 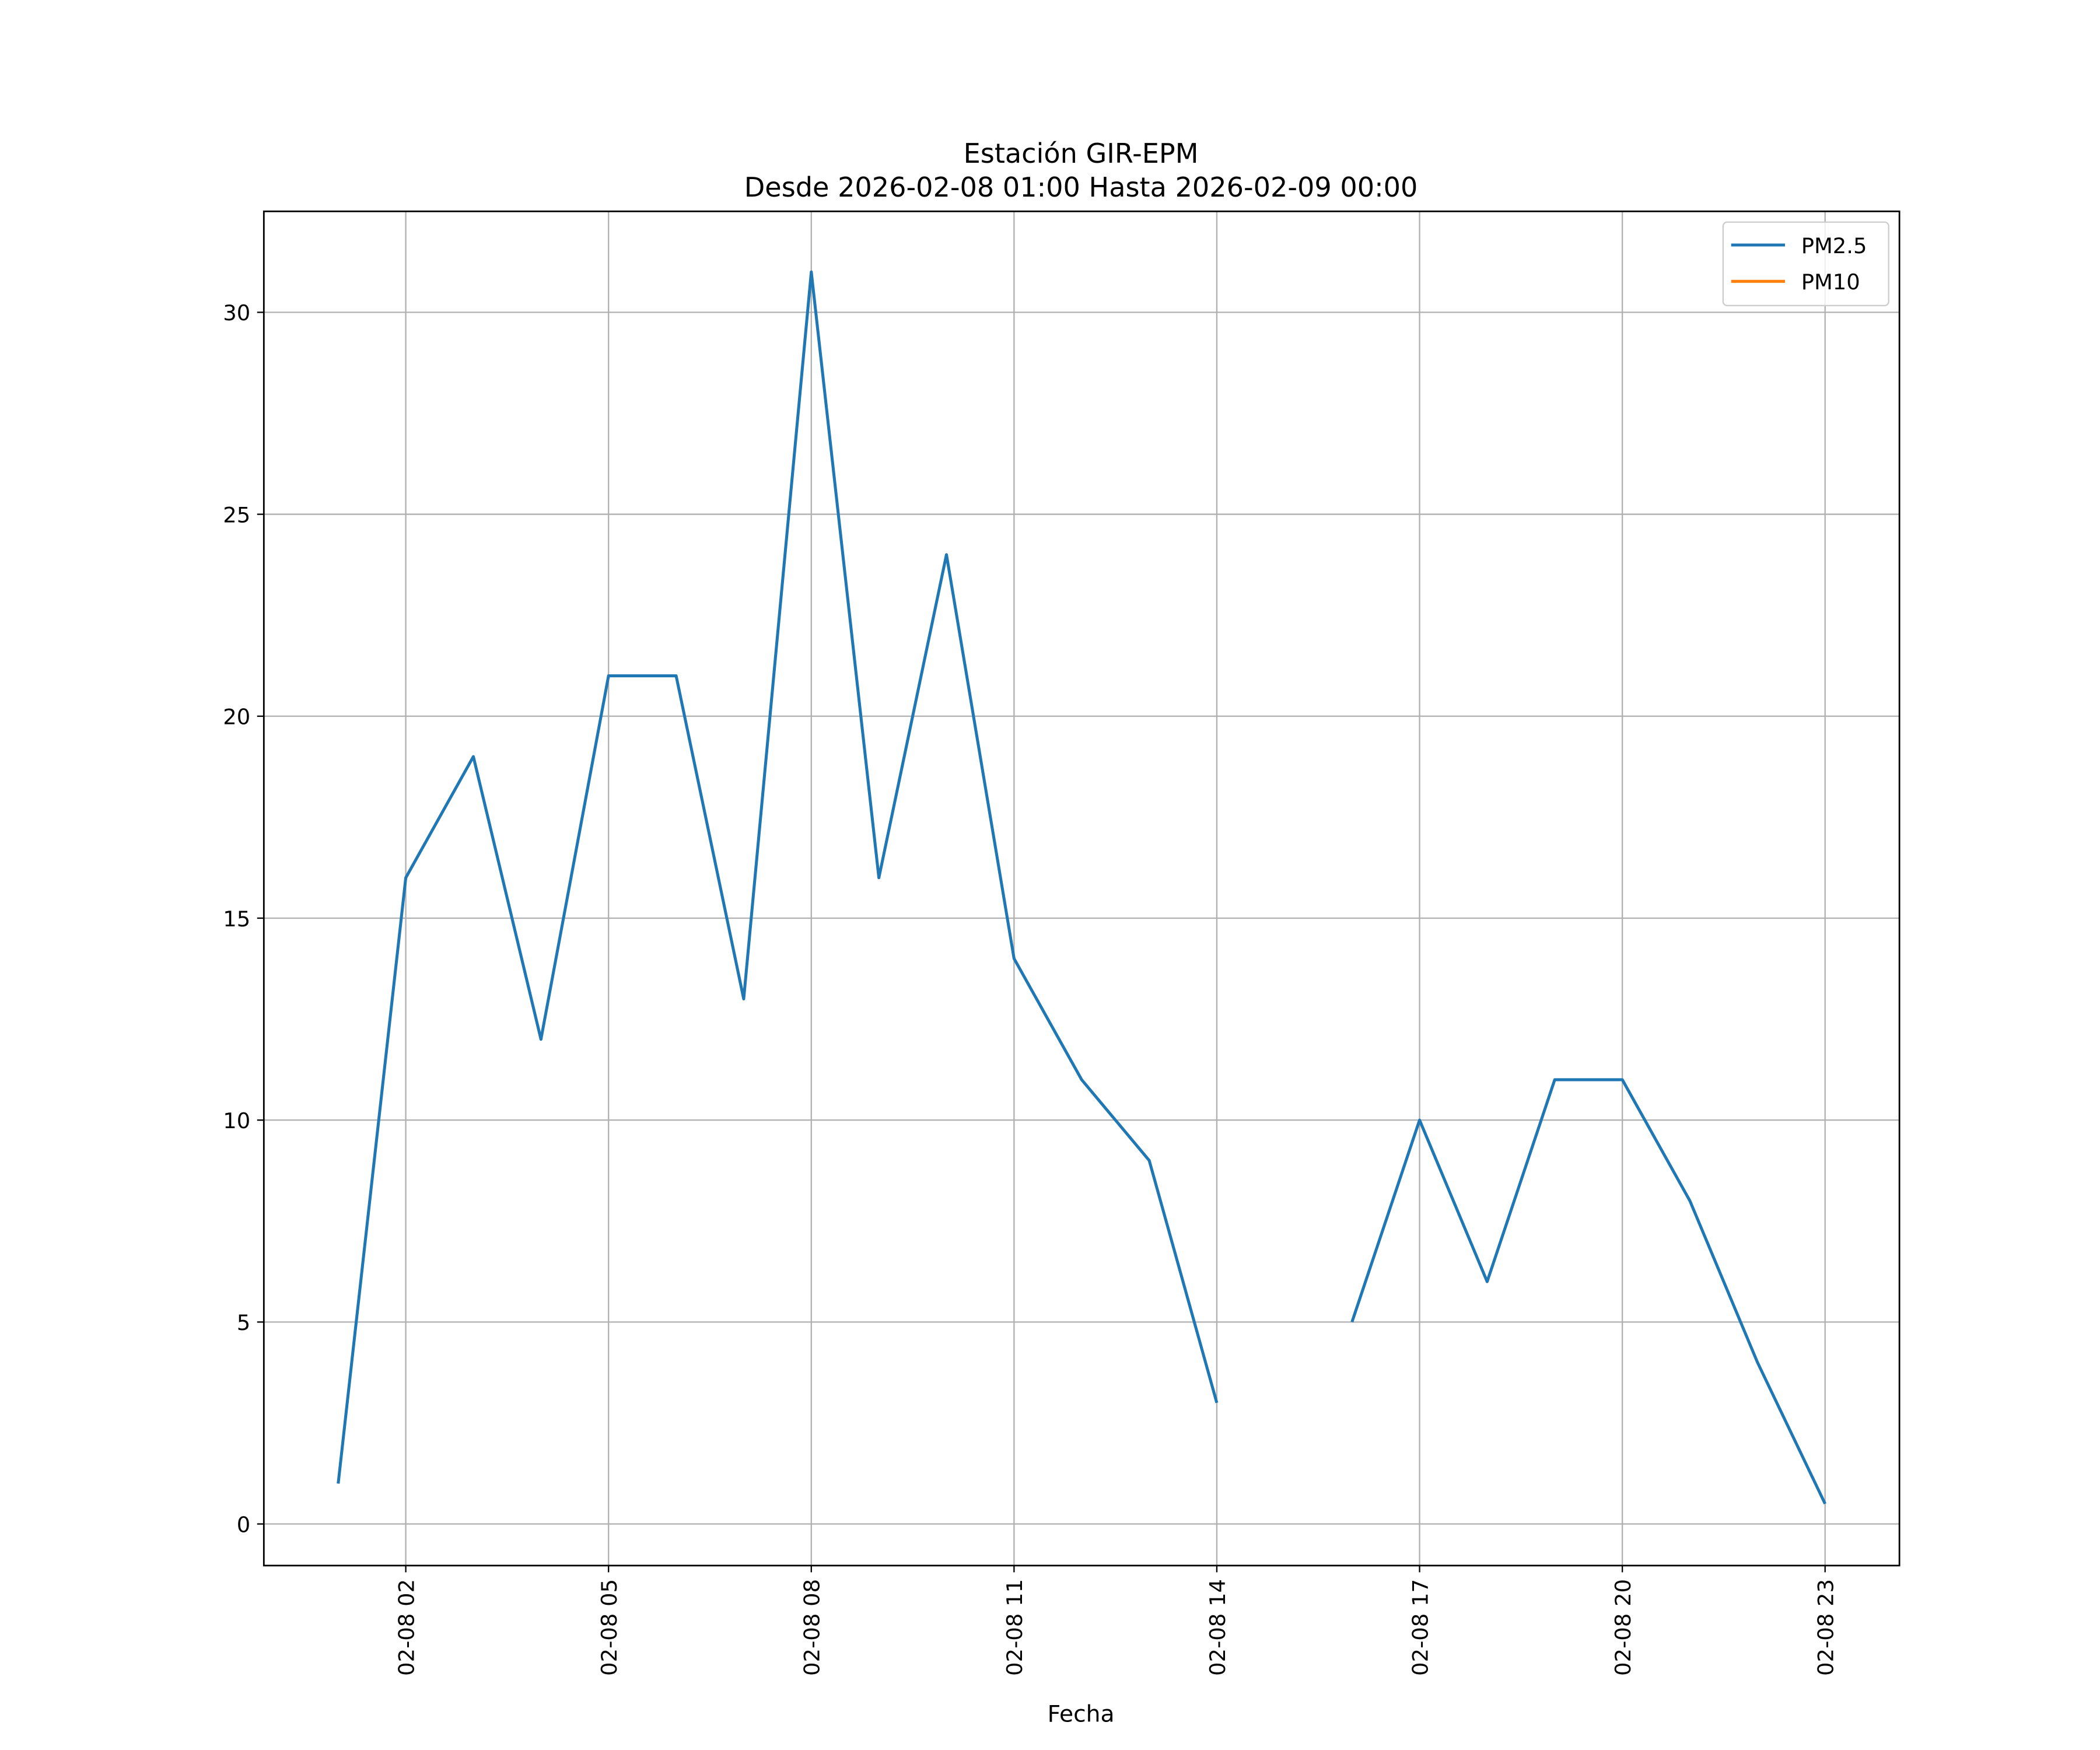 I want to click on x-tick-label: 02-08 23, so click(x=1826, y=1627).